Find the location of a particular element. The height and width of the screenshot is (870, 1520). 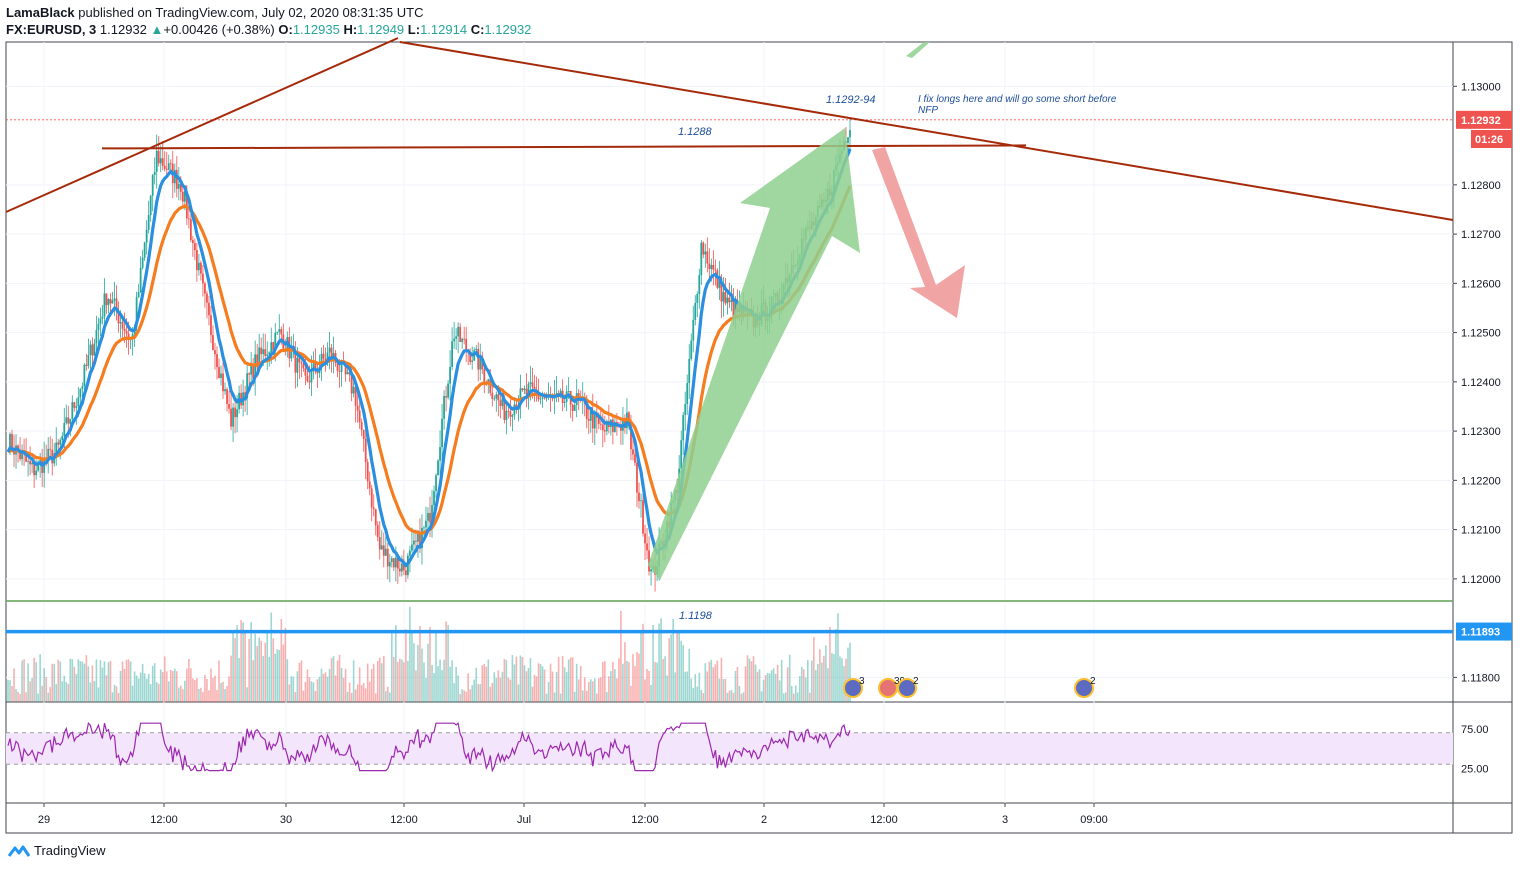

time-tick-label-6: 2 is located at coordinates (764, 820).